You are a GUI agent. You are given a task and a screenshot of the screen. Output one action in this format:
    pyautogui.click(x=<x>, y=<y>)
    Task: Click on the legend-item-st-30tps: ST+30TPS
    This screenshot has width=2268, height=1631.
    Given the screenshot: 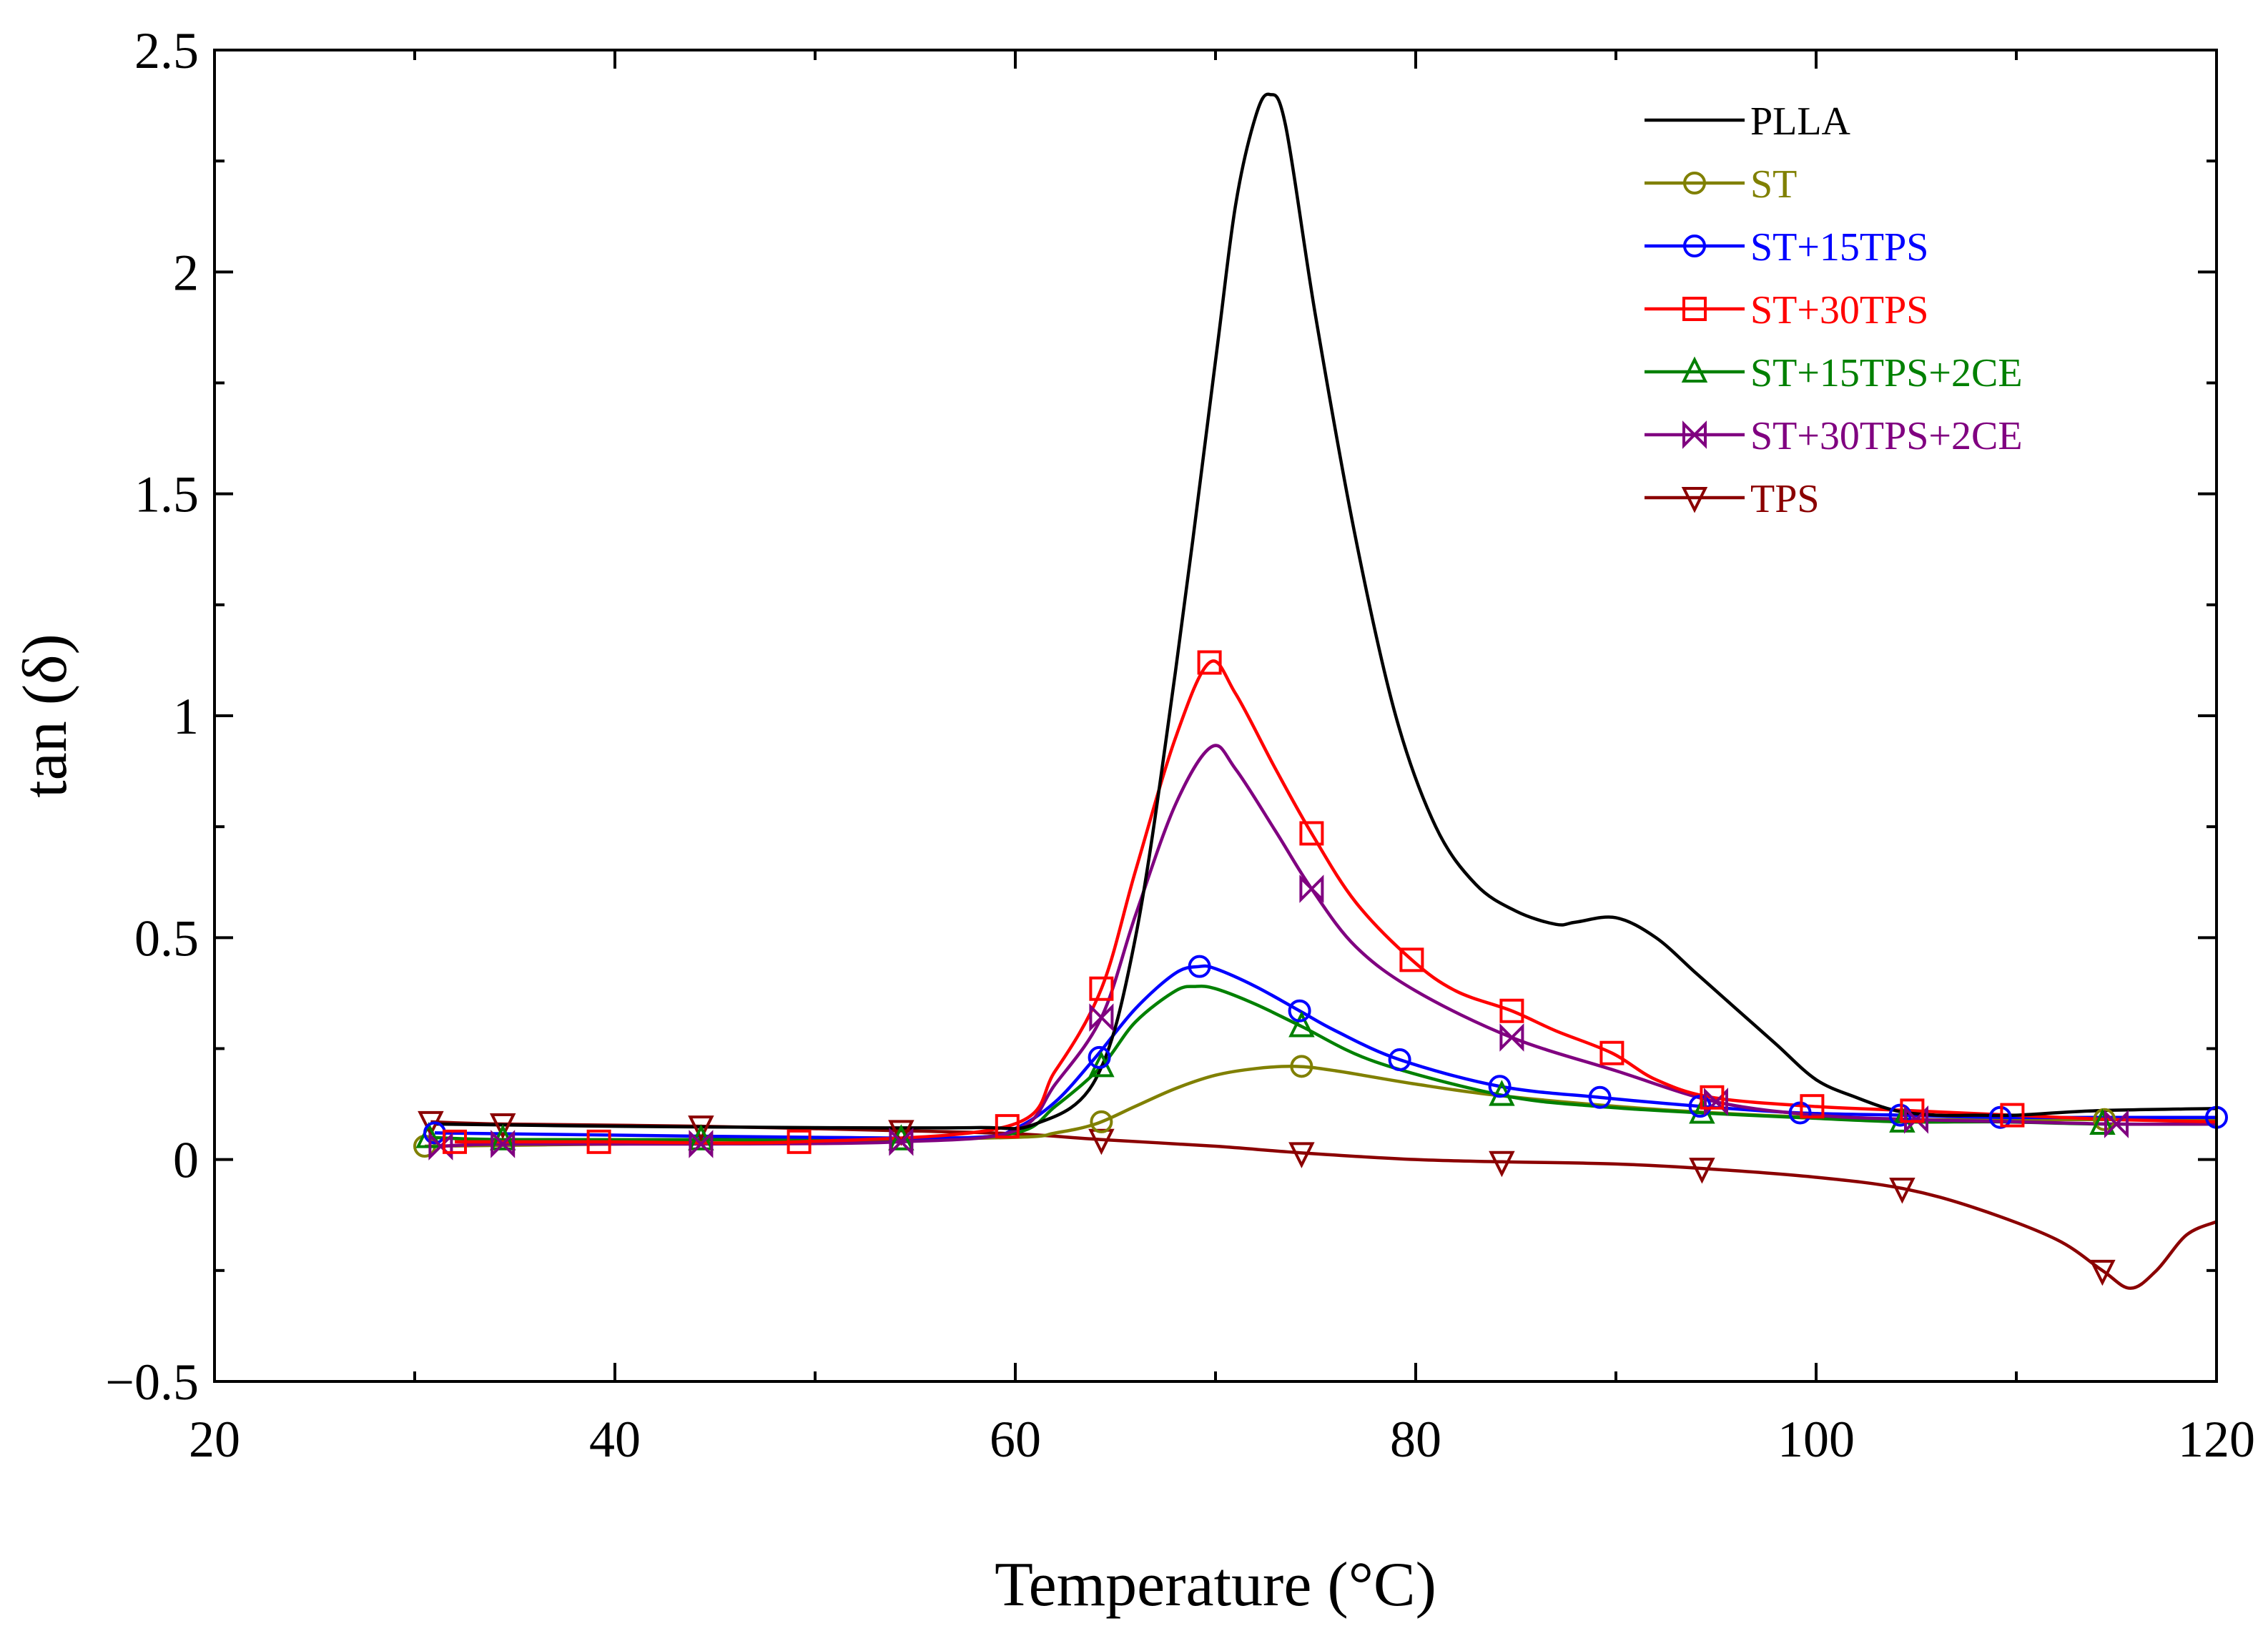 What is the action you would take?
    pyautogui.click(x=1786, y=310)
    